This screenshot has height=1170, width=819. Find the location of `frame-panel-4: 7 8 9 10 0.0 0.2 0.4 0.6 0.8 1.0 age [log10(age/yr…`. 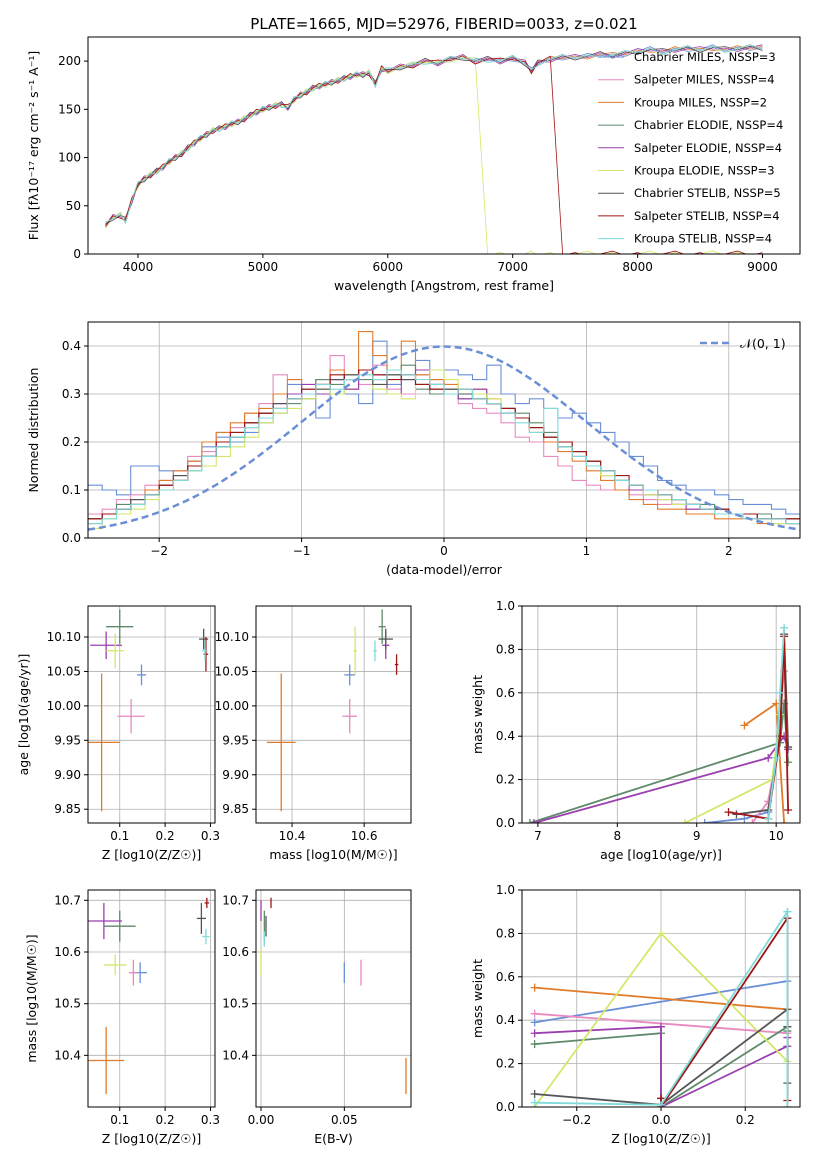

frame-panel-4: 7 8 9 10 0.0 0.2 0.4 0.6 0.8 1.0 age [log10(age/yr… is located at coordinates (635, 730).